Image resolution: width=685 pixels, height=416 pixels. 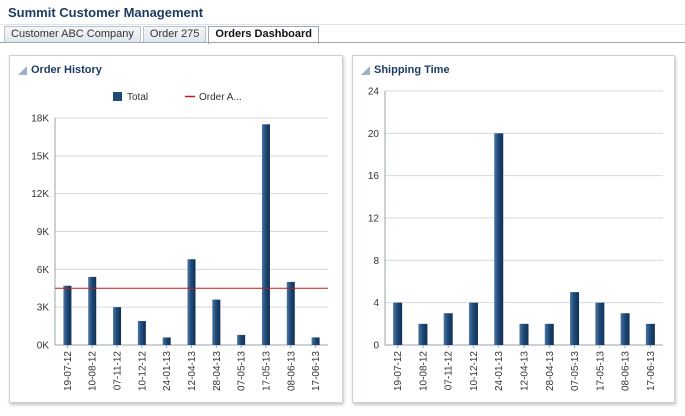 I want to click on y-tick-label: 0K, so click(x=43, y=346).